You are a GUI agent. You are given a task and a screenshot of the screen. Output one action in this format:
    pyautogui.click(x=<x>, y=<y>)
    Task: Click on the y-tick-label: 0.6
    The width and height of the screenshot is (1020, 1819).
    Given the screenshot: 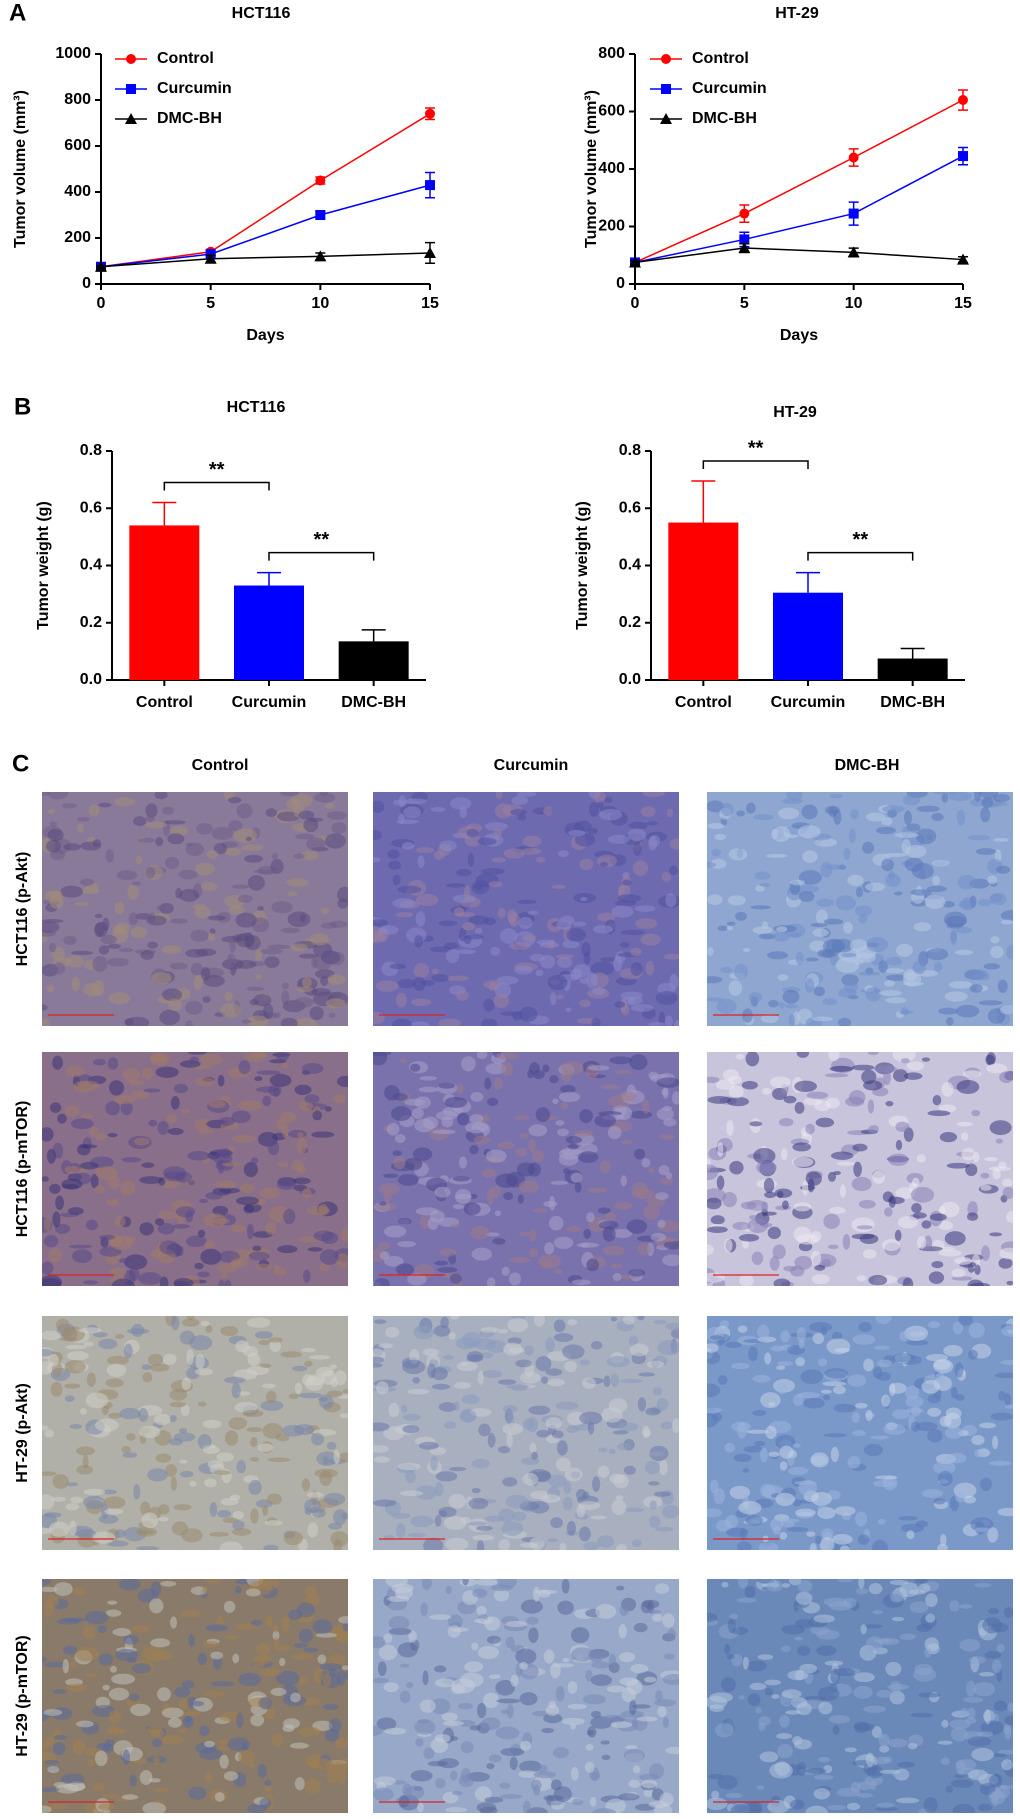 What is the action you would take?
    pyautogui.click(x=630, y=507)
    